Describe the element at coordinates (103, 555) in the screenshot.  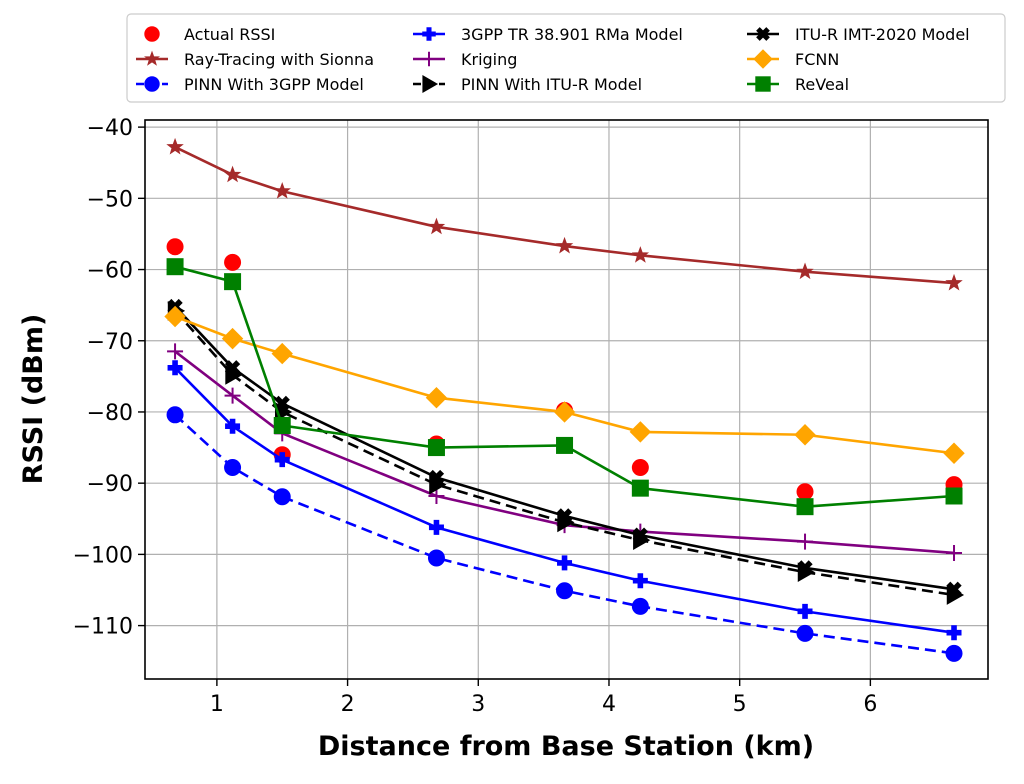
I see `y-tick-label: −100` at that location.